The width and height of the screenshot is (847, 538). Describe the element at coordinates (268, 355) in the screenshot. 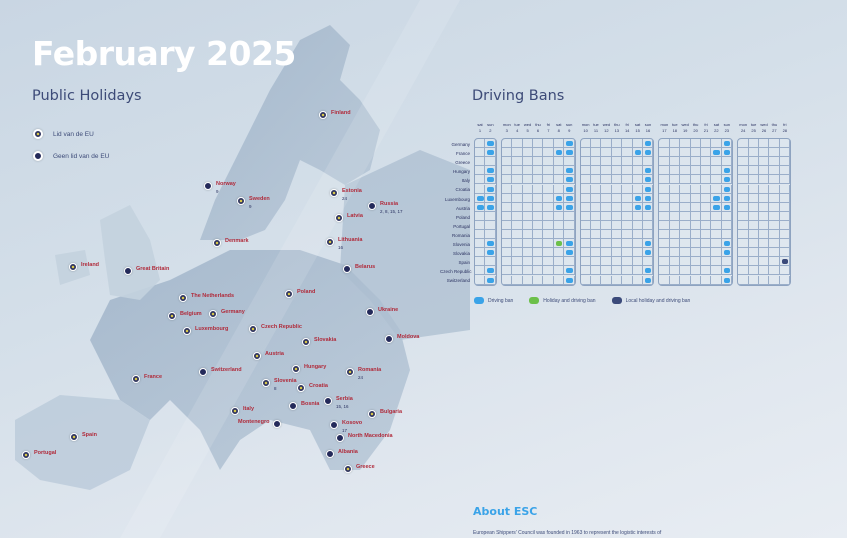

I see `country-pin: Austria` at that location.